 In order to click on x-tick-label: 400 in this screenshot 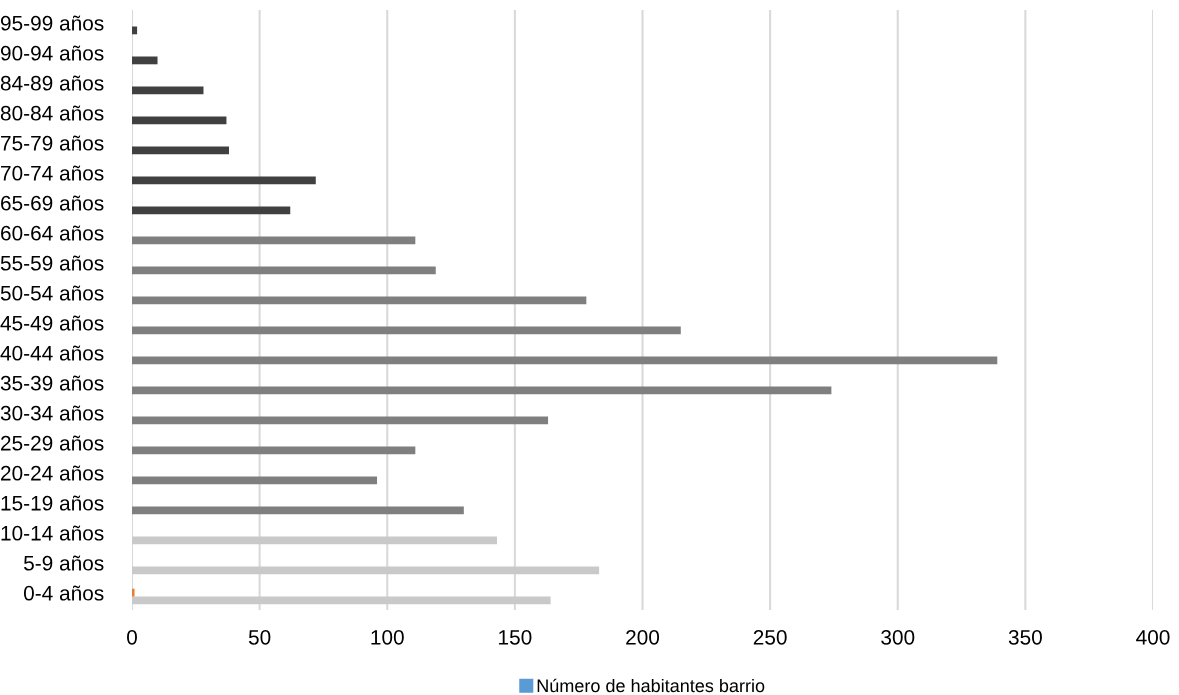, I will do `click(1153, 637)`.